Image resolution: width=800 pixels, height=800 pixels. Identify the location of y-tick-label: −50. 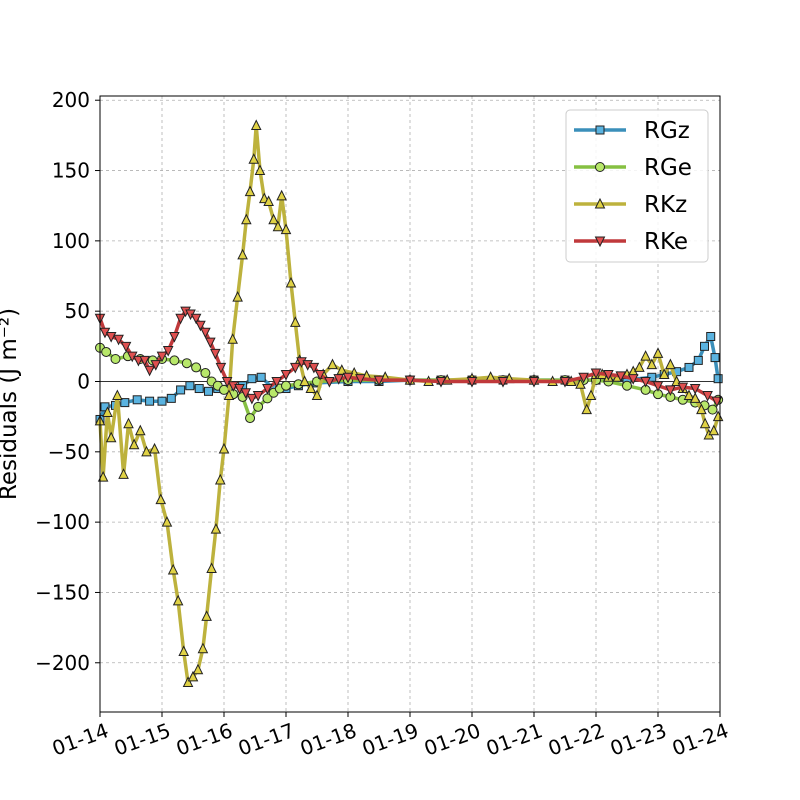
(69, 452).